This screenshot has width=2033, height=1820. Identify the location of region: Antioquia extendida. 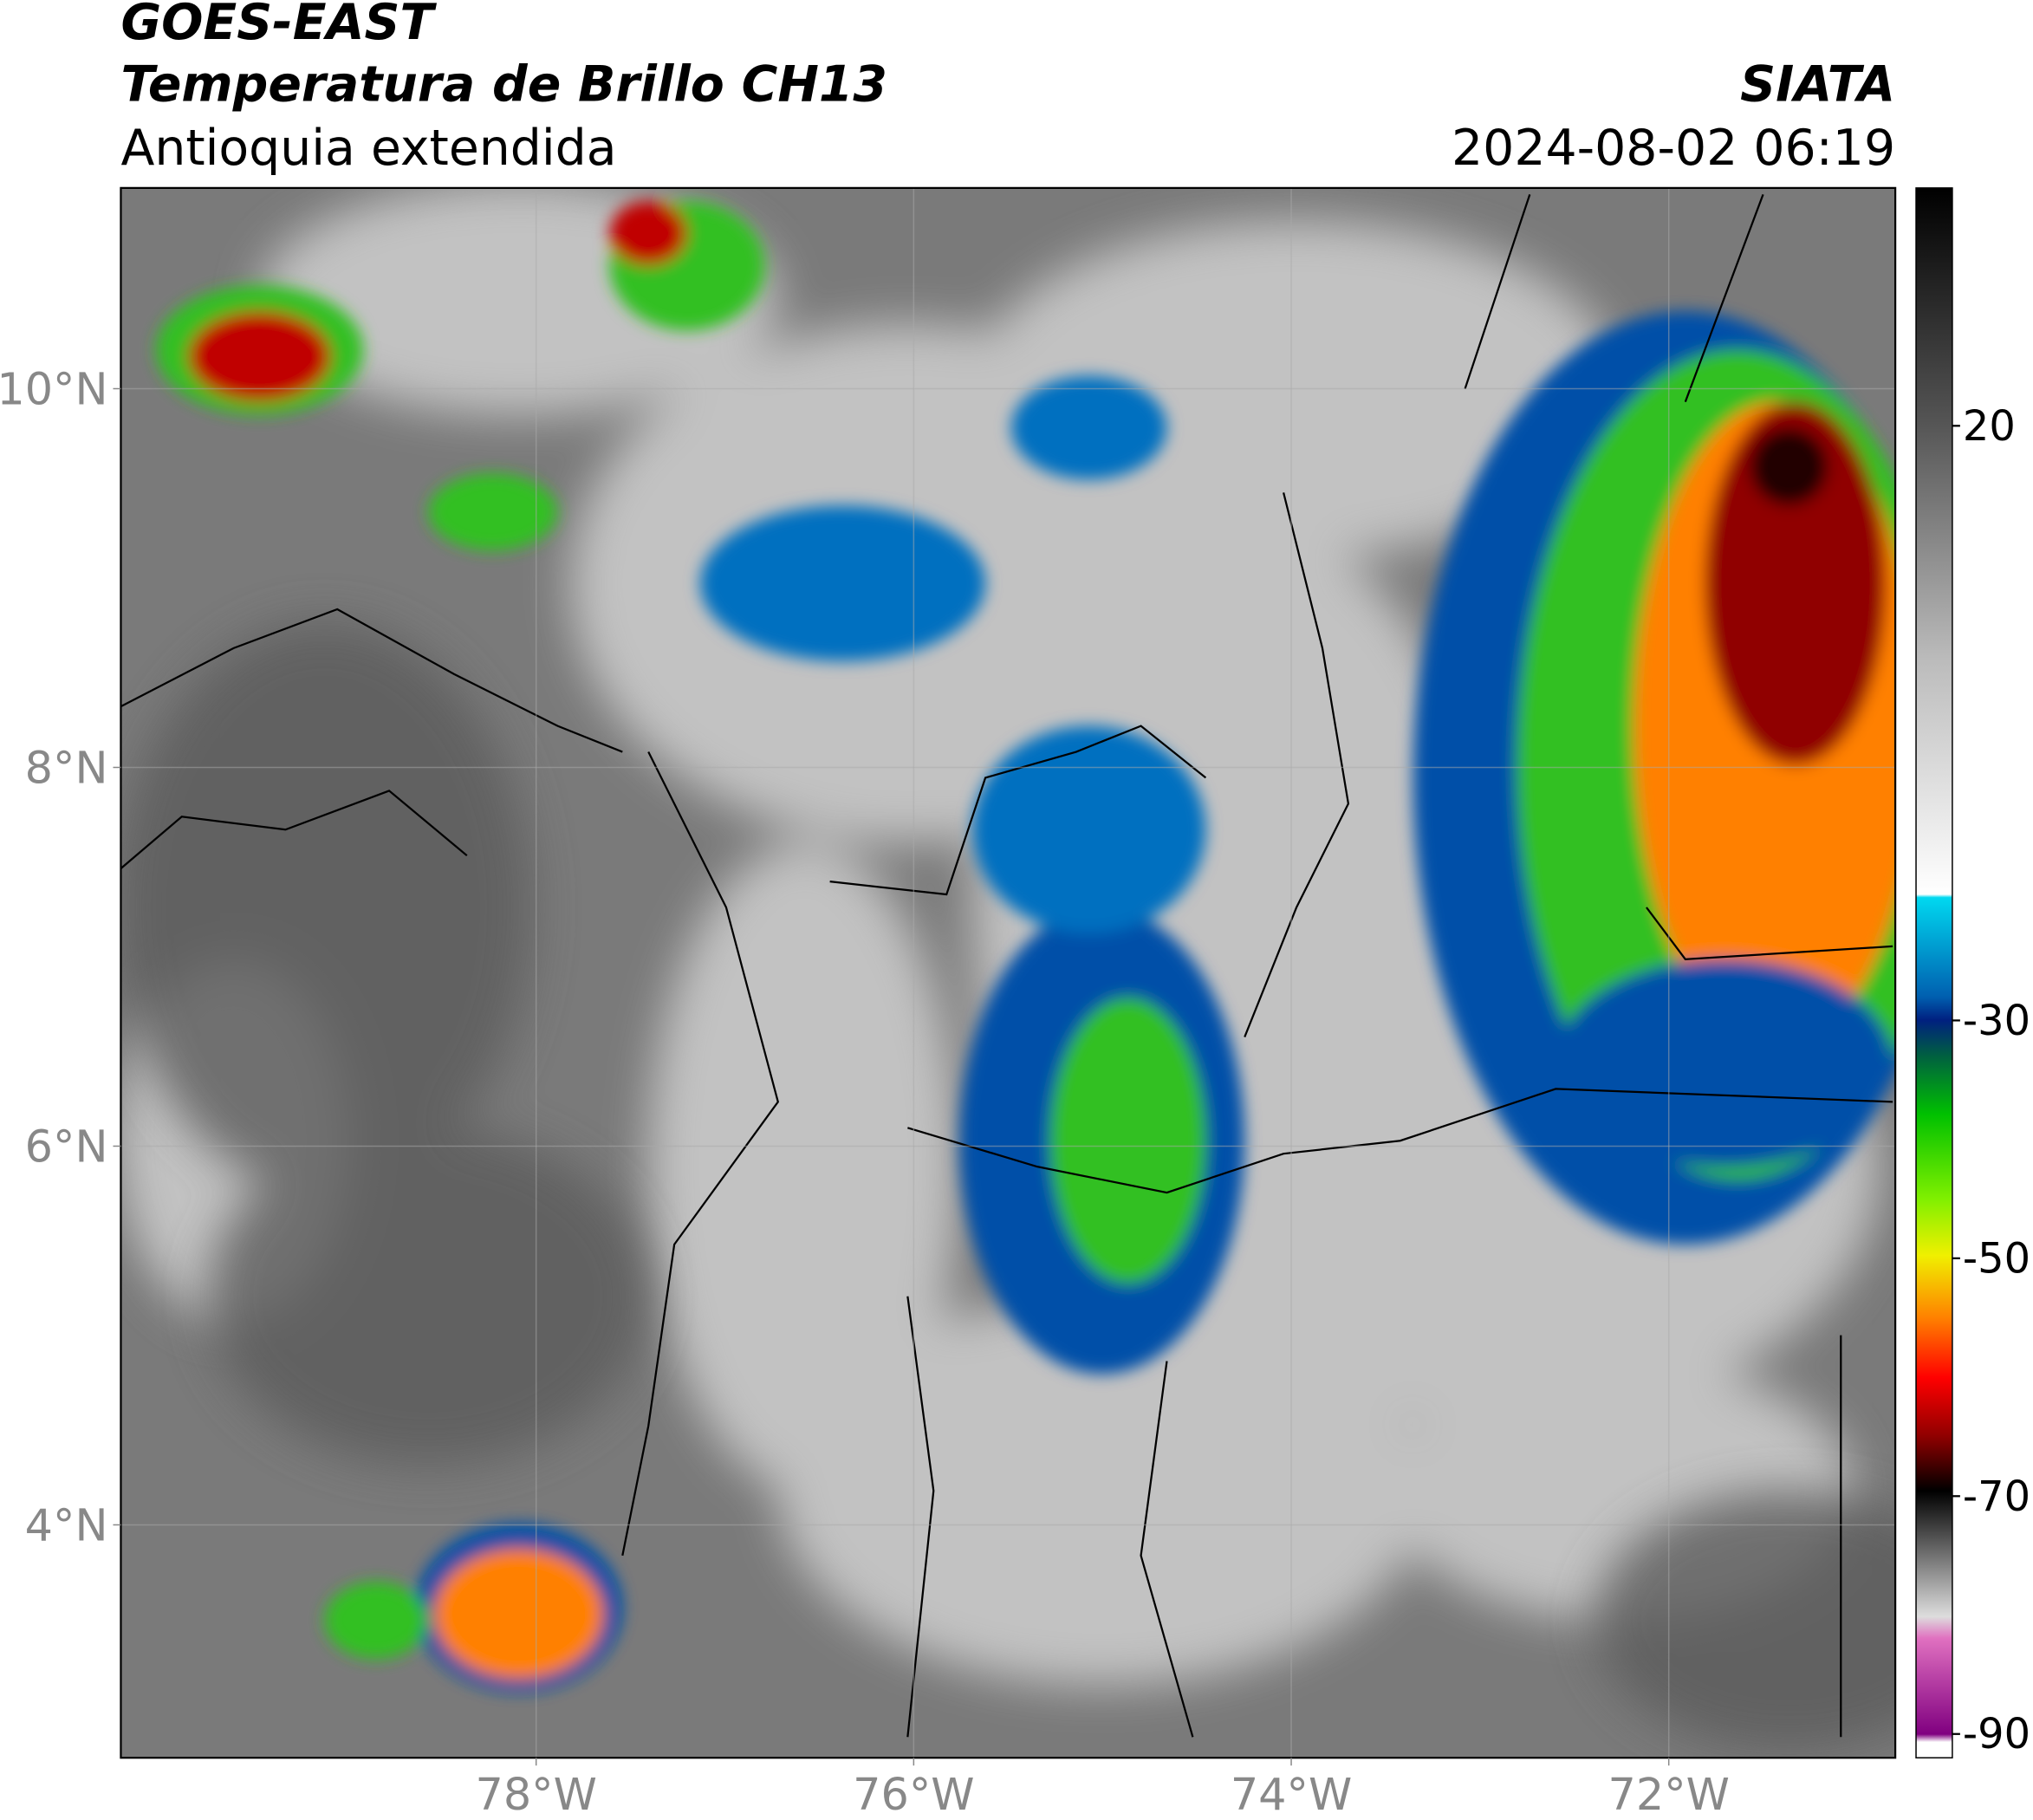
(368, 148).